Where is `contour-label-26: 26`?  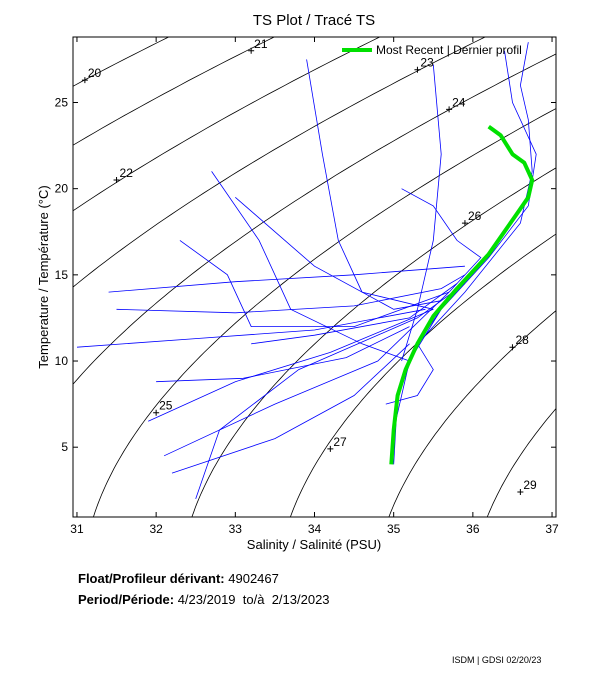
contour-label-26: 26 is located at coordinates (475, 216).